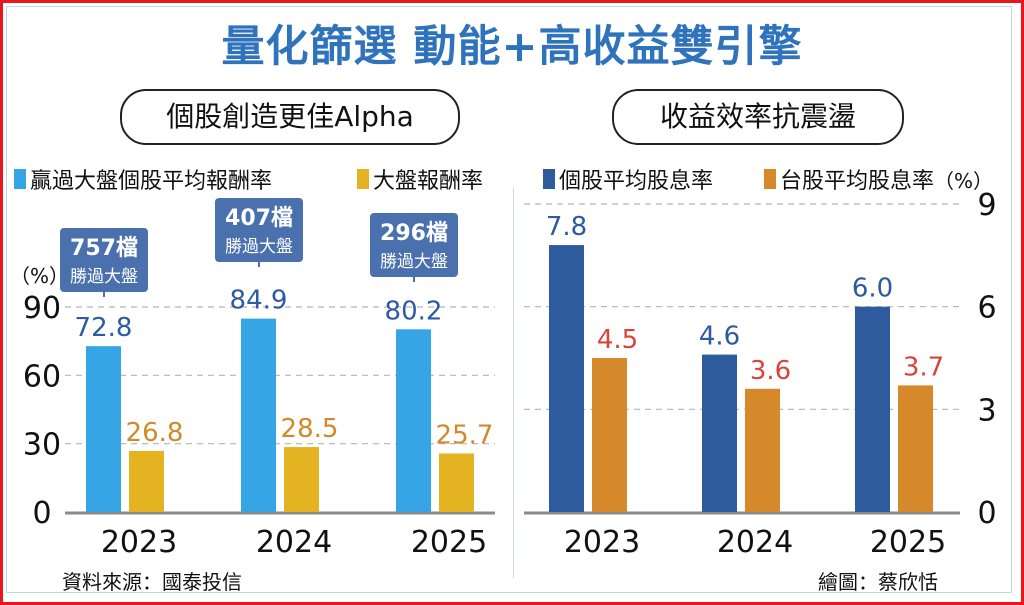 This screenshot has width=1024, height=605. What do you see at coordinates (414, 233) in the screenshot?
I see `callout-count: 296檔` at bounding box center [414, 233].